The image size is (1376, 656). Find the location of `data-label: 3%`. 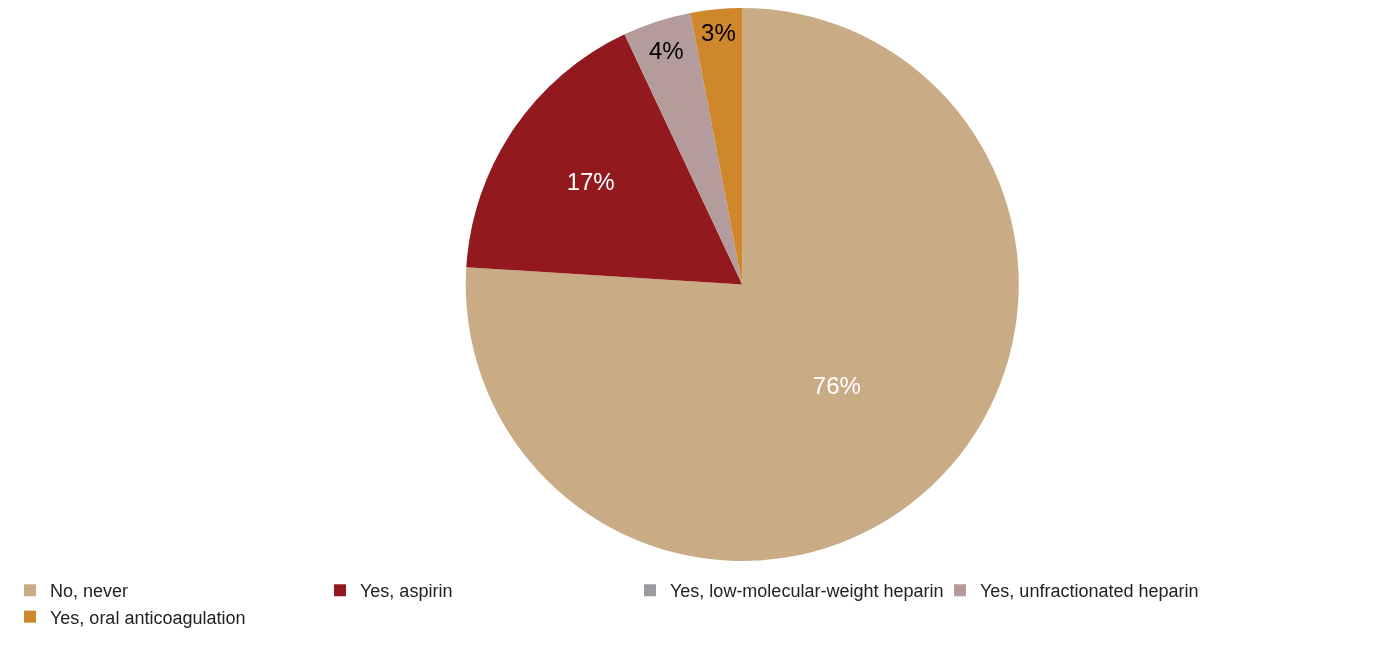

data-label: 3% is located at coordinates (718, 33).